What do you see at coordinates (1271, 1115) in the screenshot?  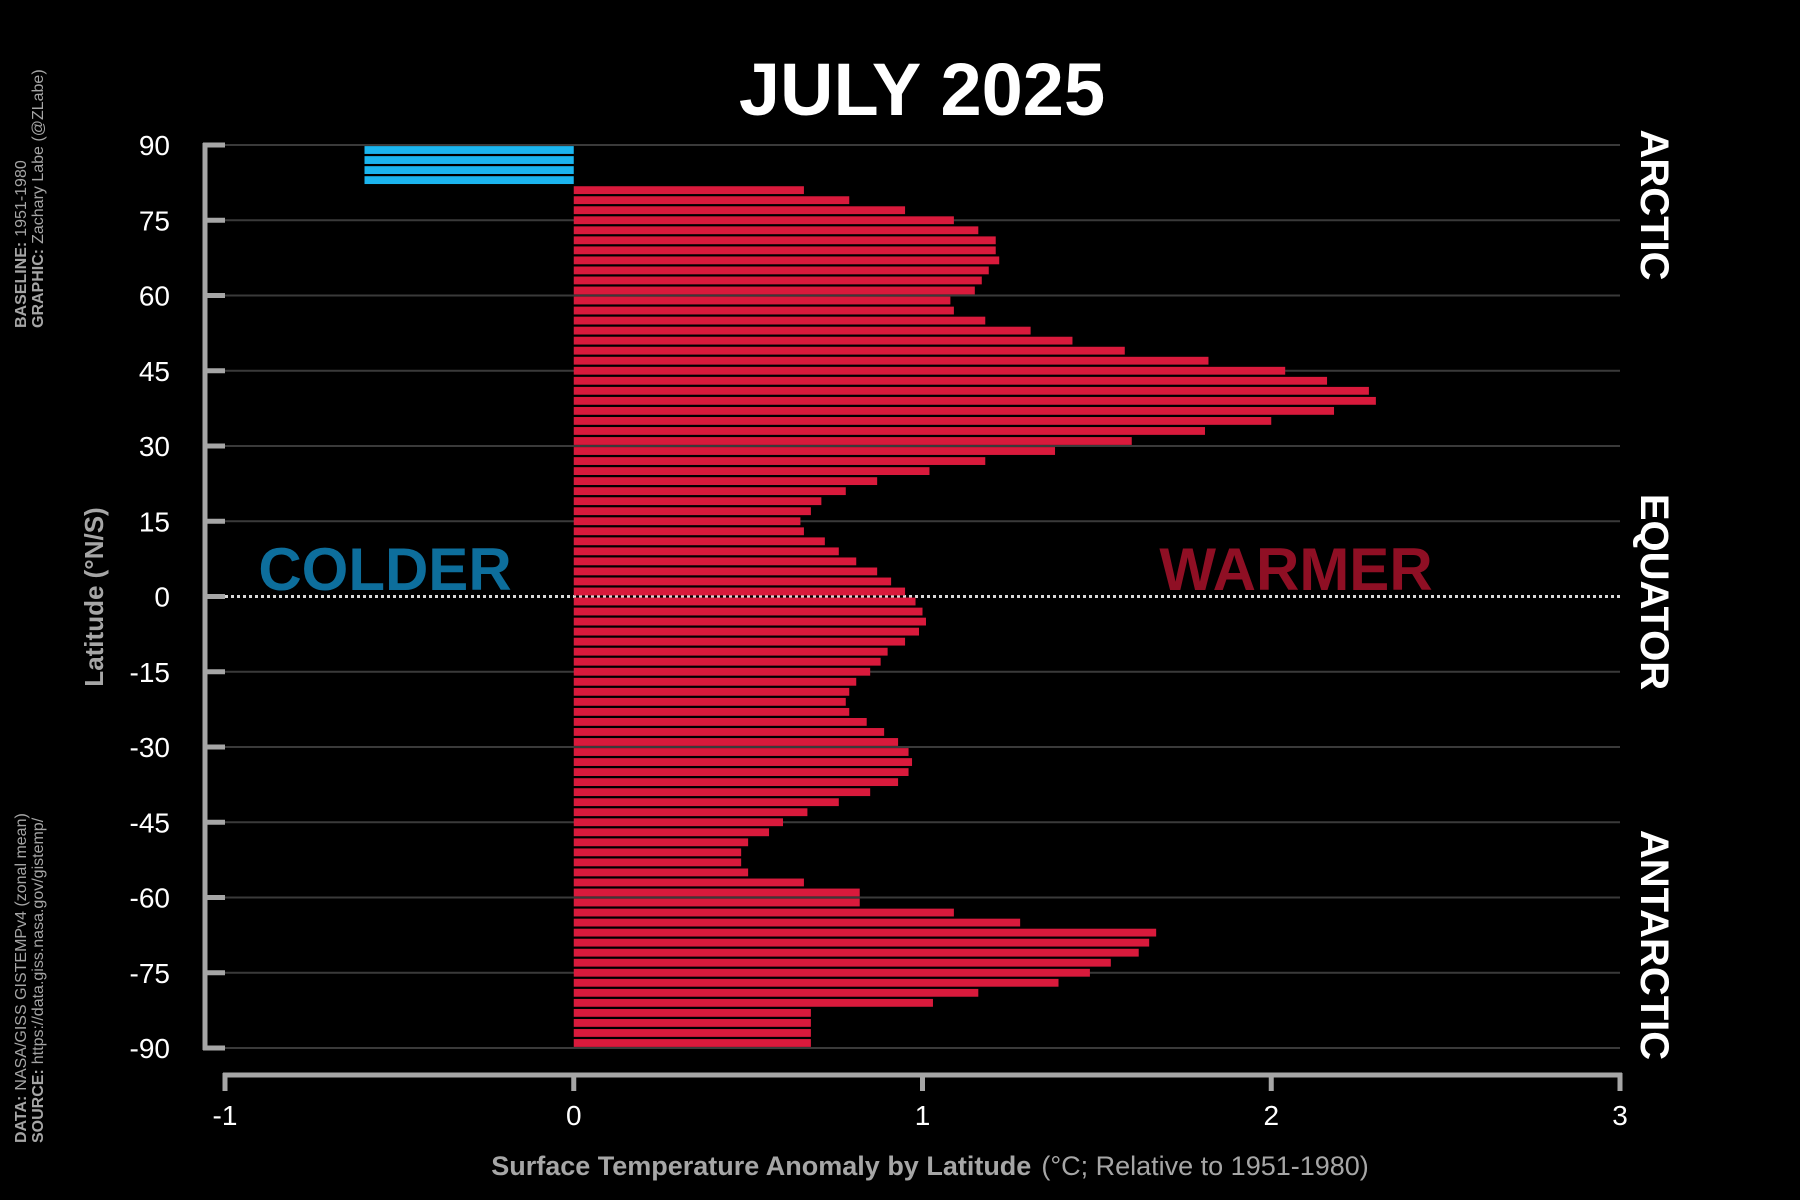 I see `x-tick-label: 2` at bounding box center [1271, 1115].